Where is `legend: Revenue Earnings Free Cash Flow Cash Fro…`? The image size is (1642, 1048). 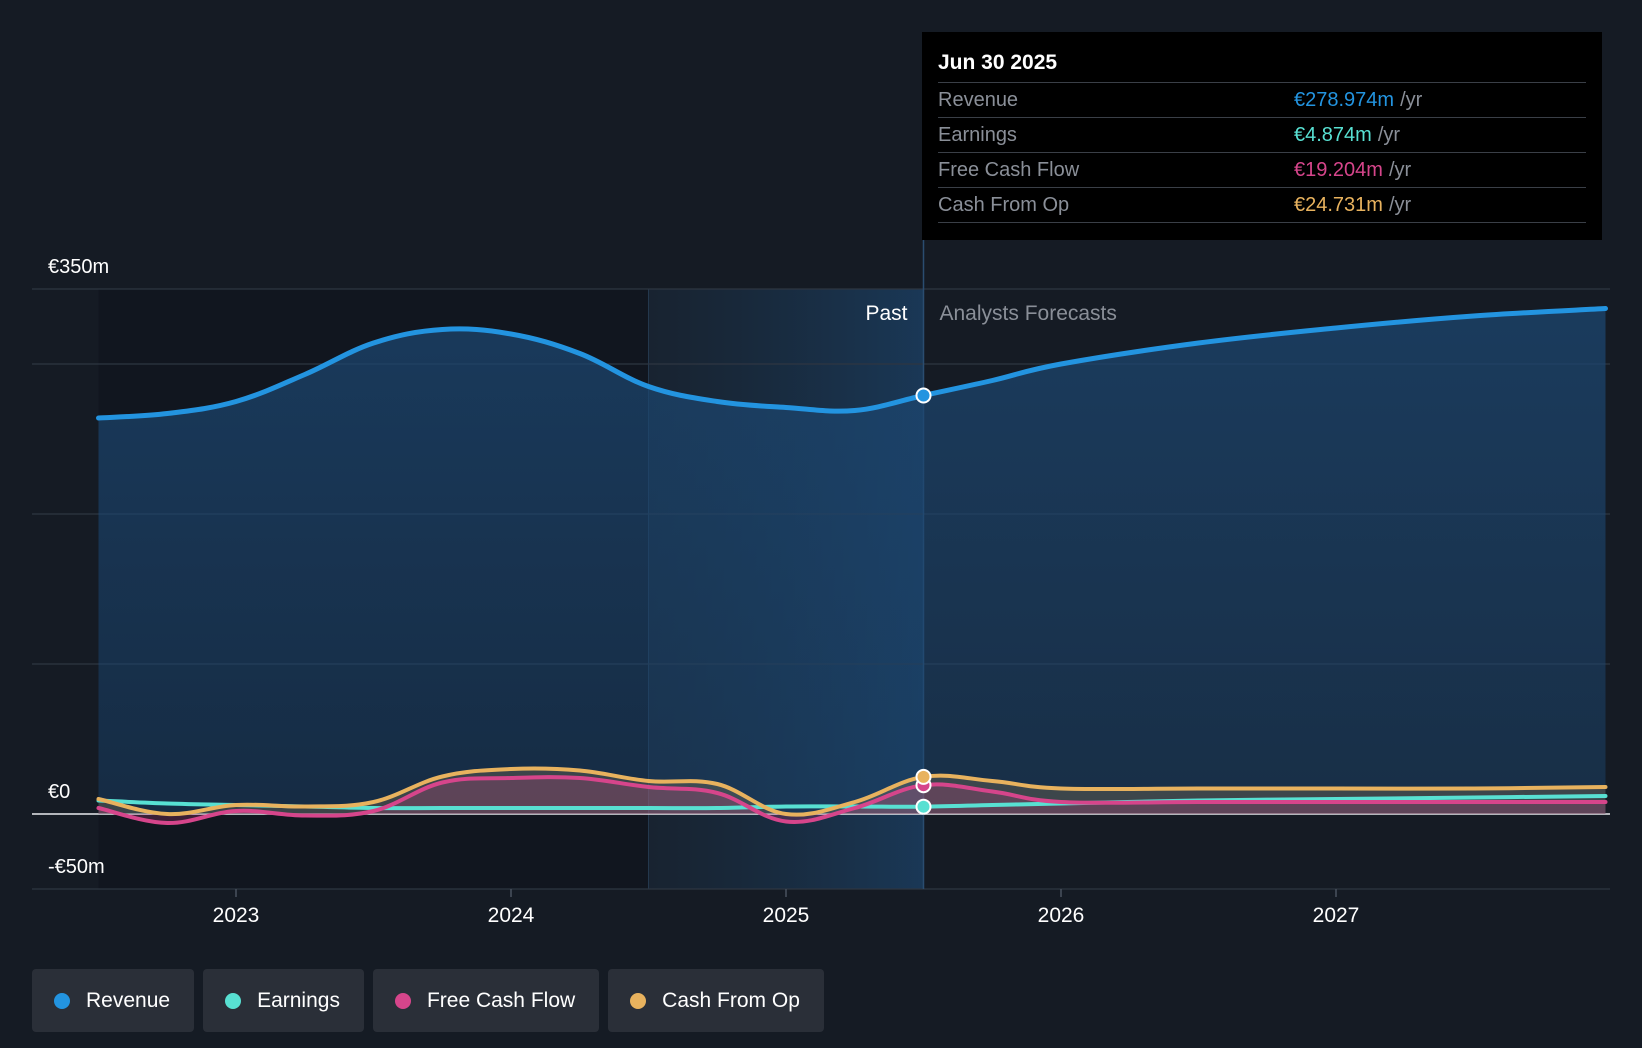
legend: Revenue Earnings Free Cash Flow Cash Fro… is located at coordinates (428, 1000).